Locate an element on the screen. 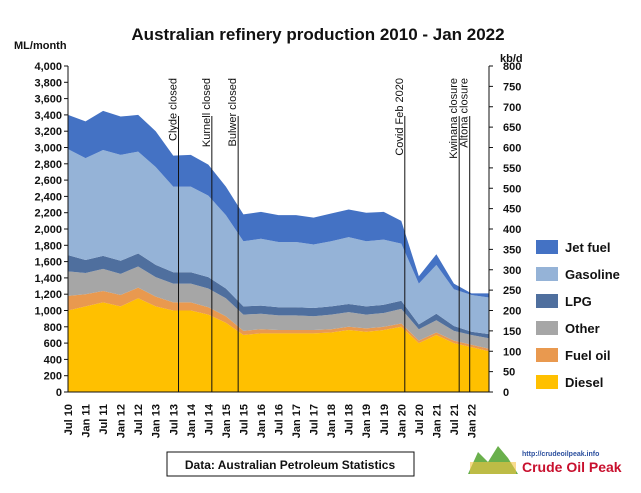 The width and height of the screenshot is (641, 493). y-right-tick-label: 350 is located at coordinates (512, 250).